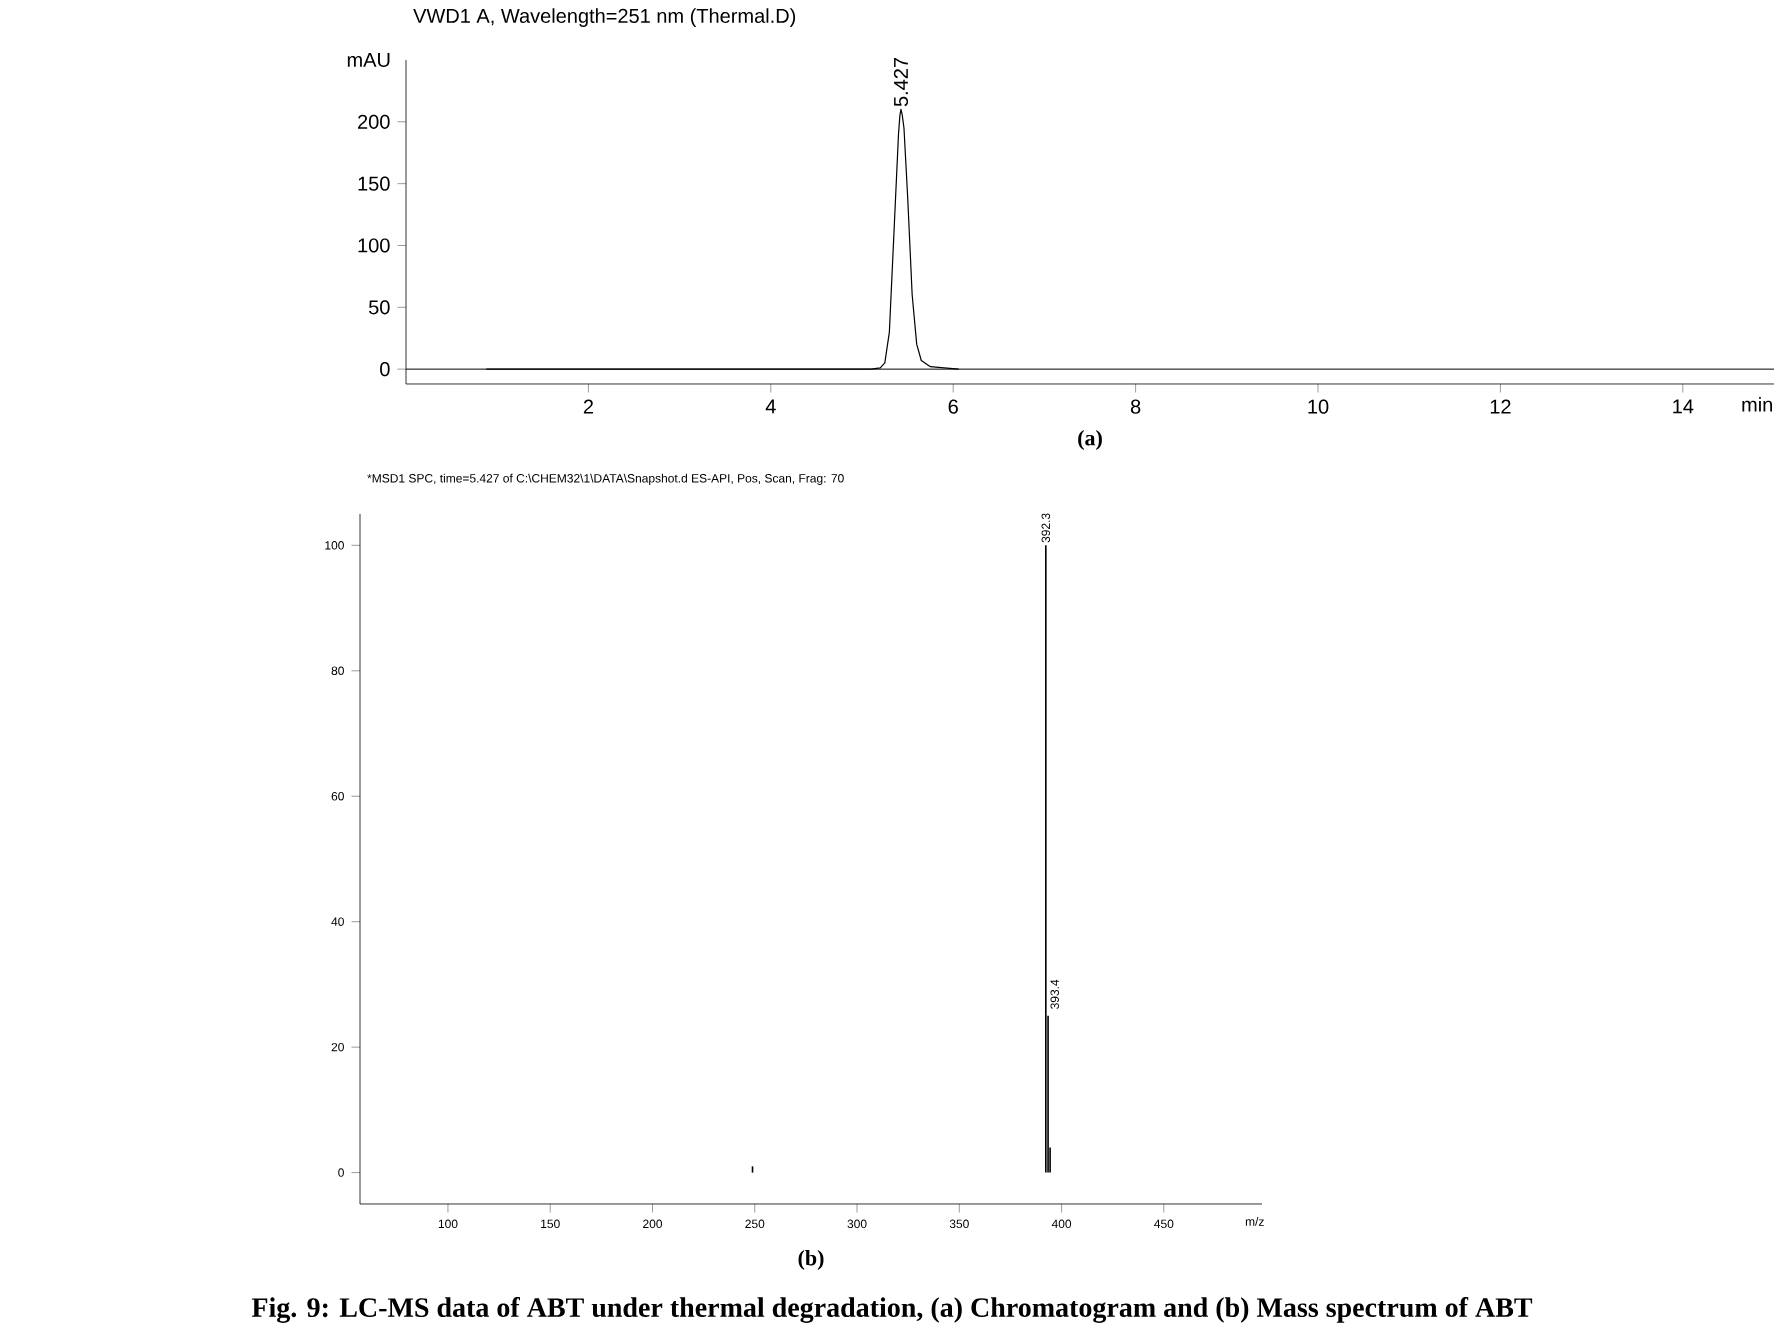 The image size is (1786, 1336). I want to click on x-tick-label: 12, so click(1500, 406).